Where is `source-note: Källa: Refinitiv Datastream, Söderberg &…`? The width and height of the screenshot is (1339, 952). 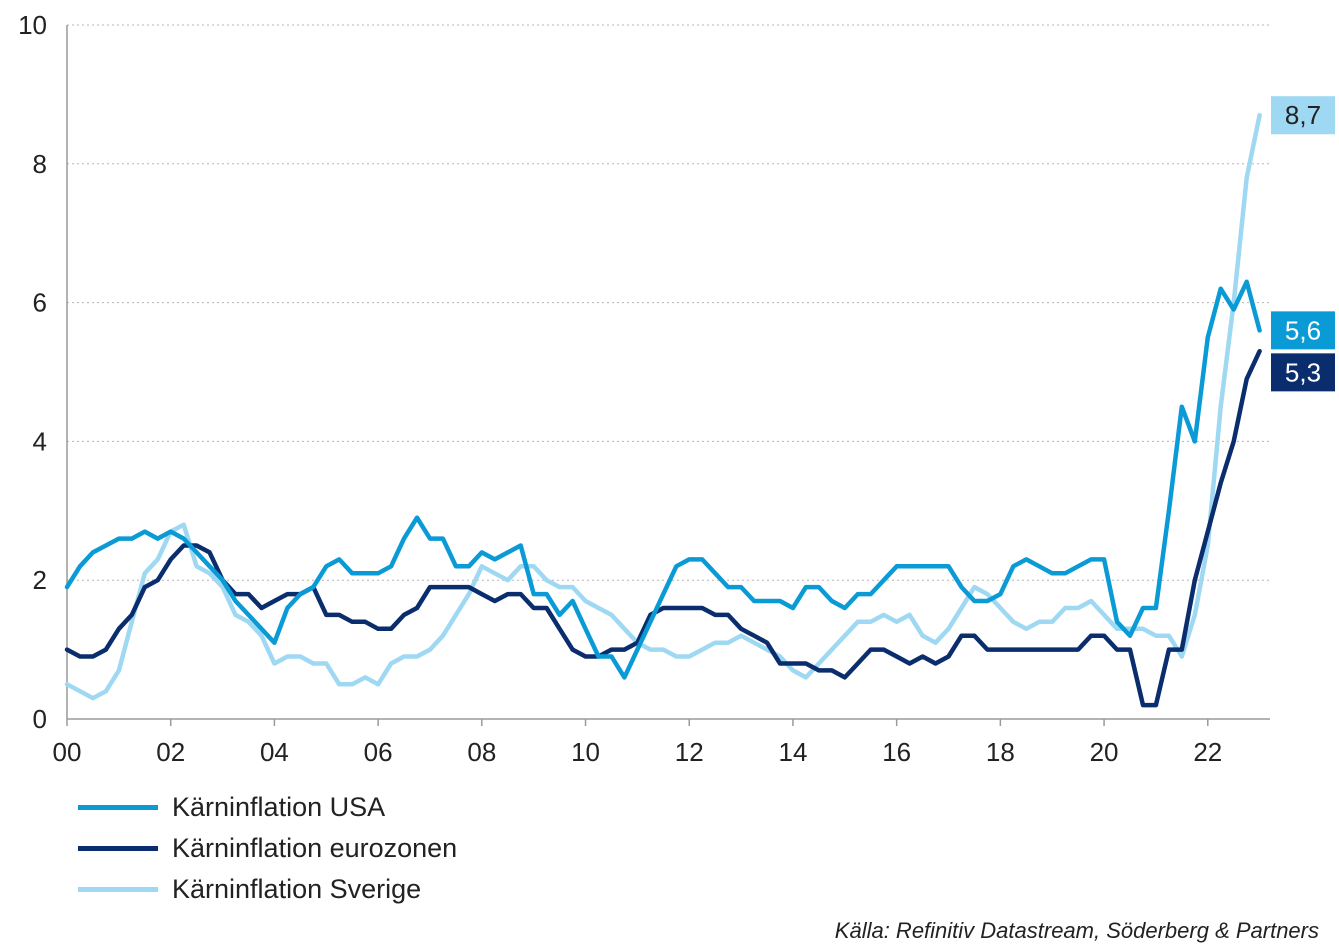
source-note: Källa: Refinitiv Datastream, Söderberg &… is located at coordinates (1076, 930).